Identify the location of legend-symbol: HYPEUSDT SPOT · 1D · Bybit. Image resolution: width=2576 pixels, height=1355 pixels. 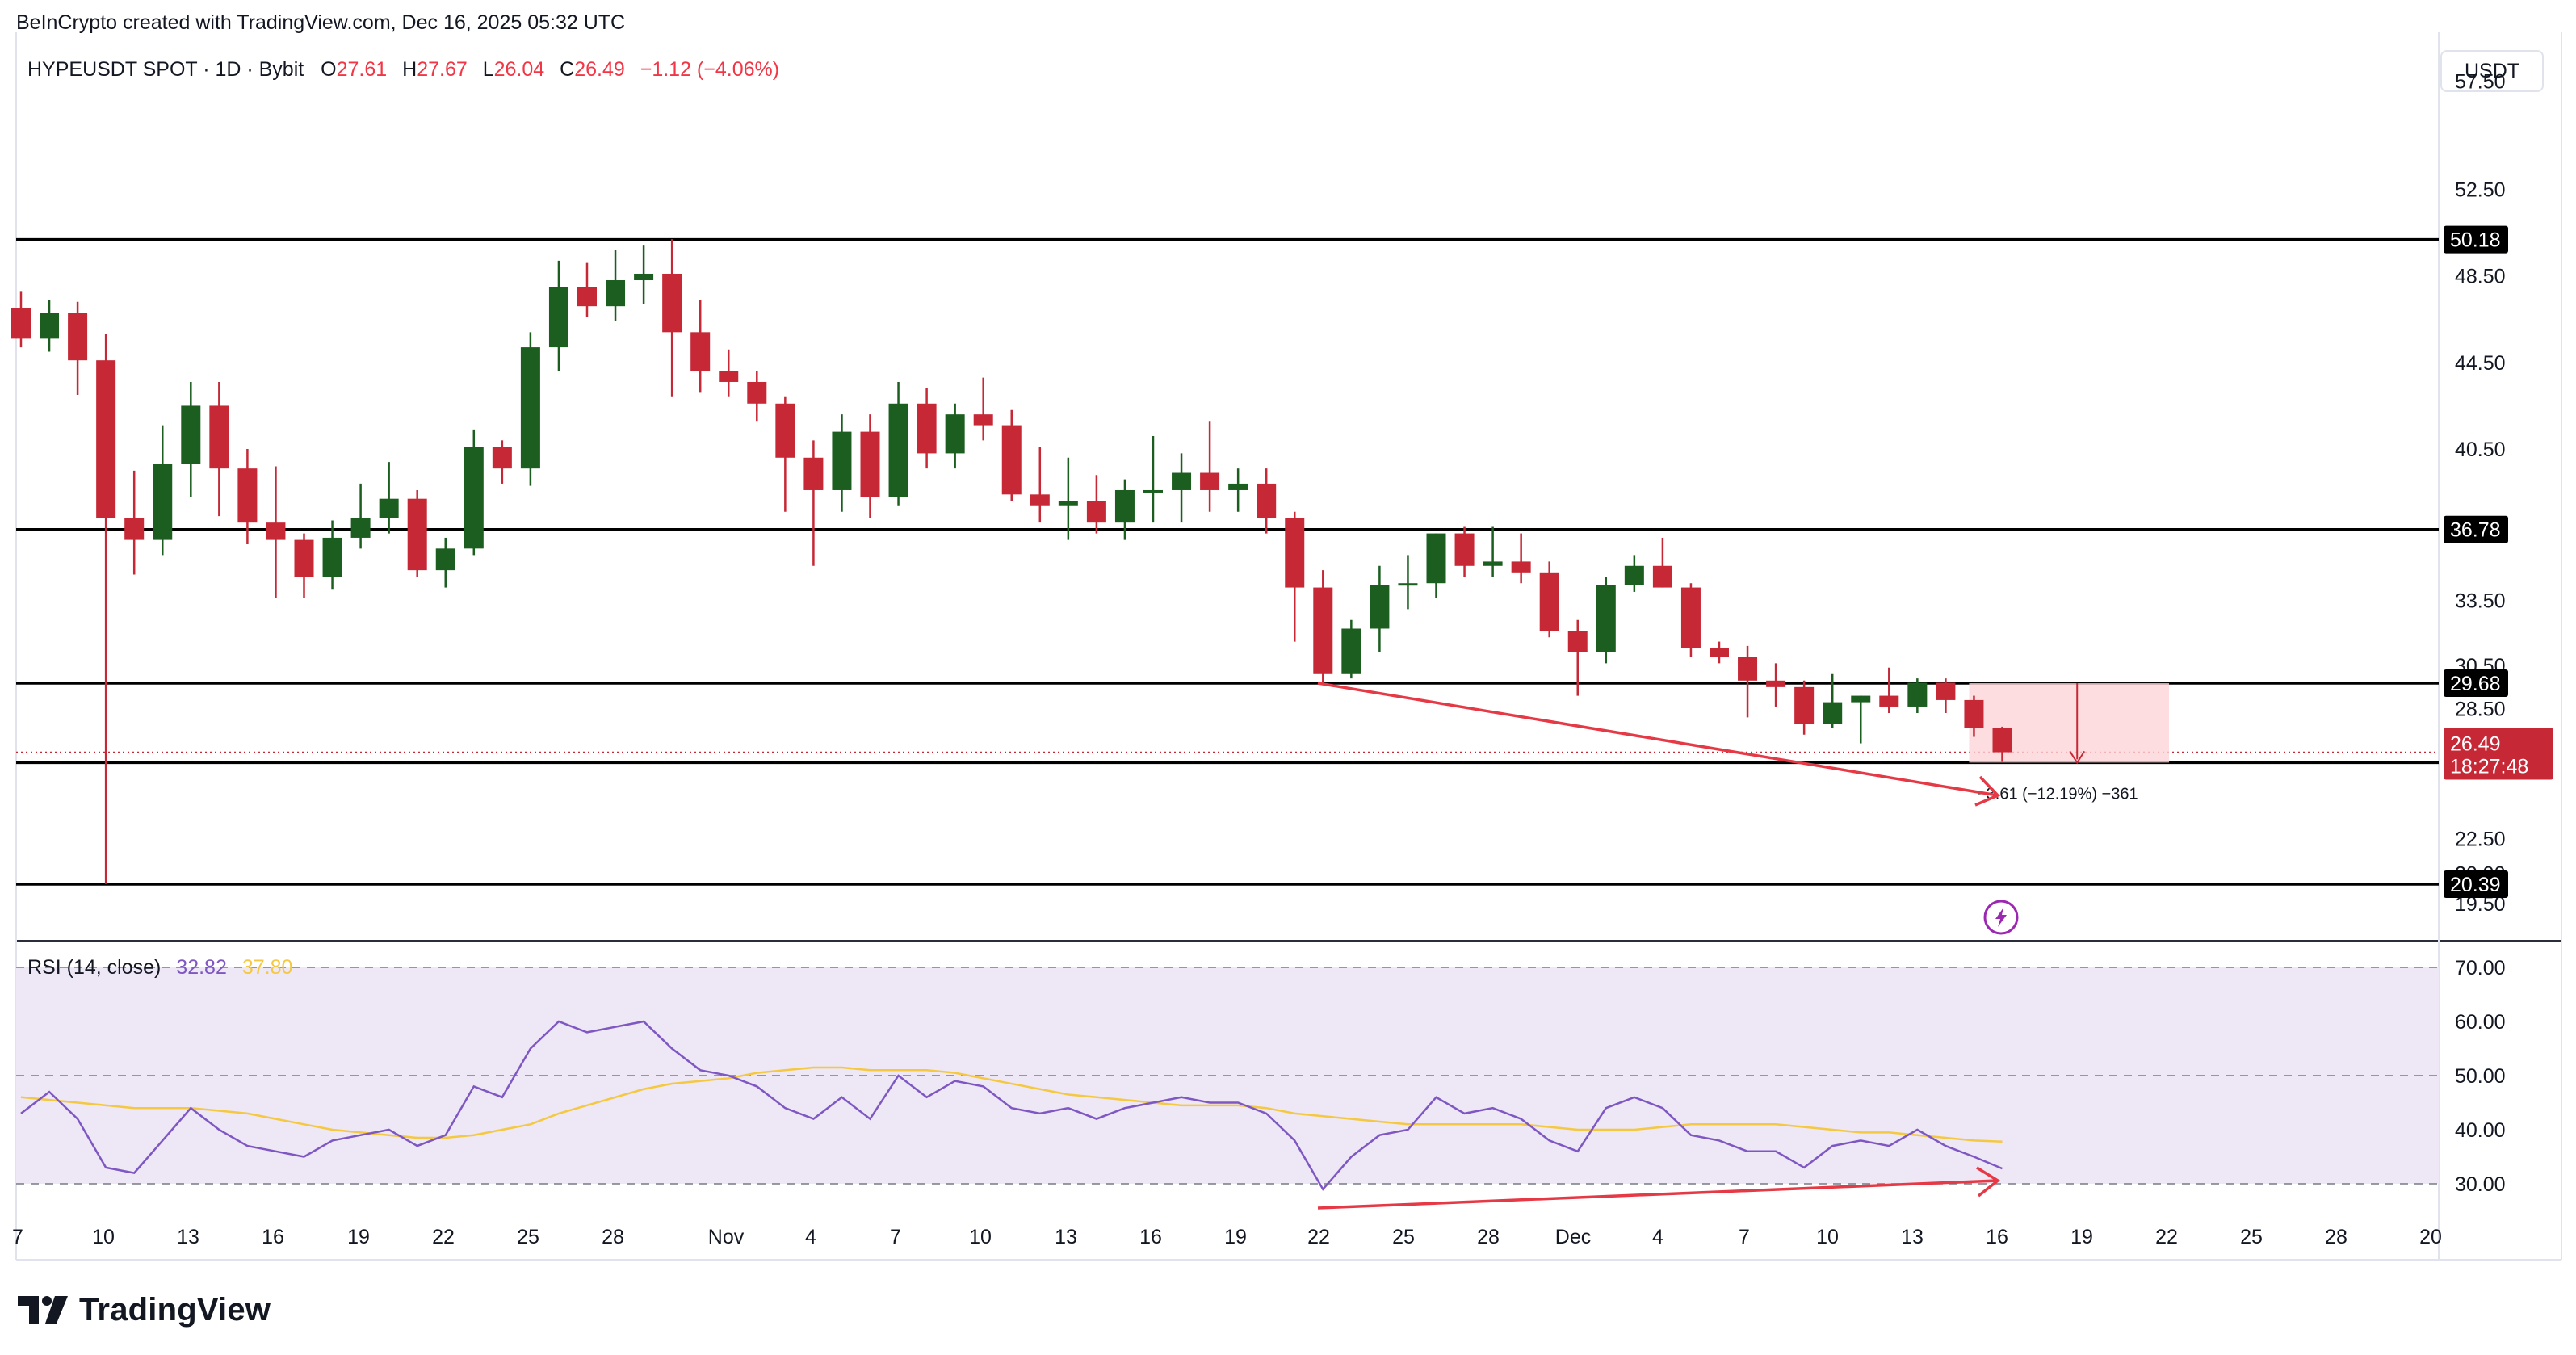
(165, 69).